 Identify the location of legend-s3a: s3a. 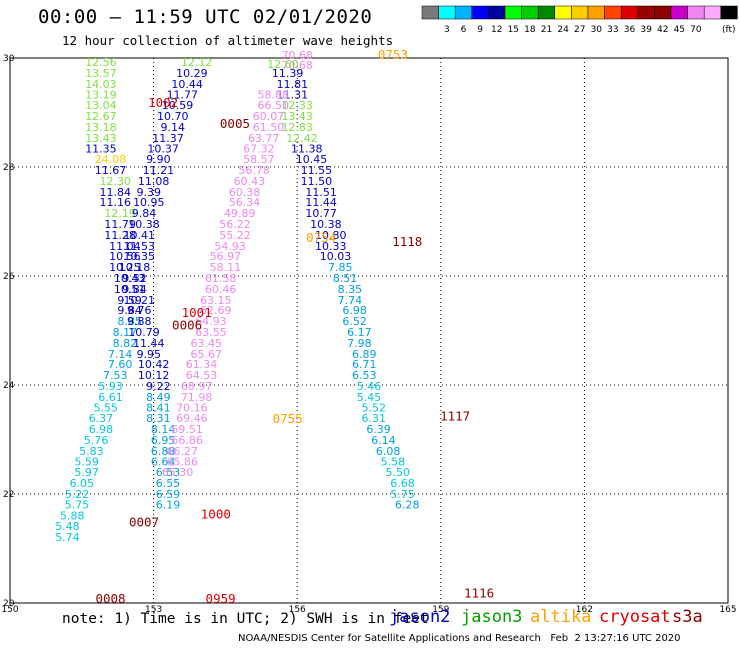
(687, 617).